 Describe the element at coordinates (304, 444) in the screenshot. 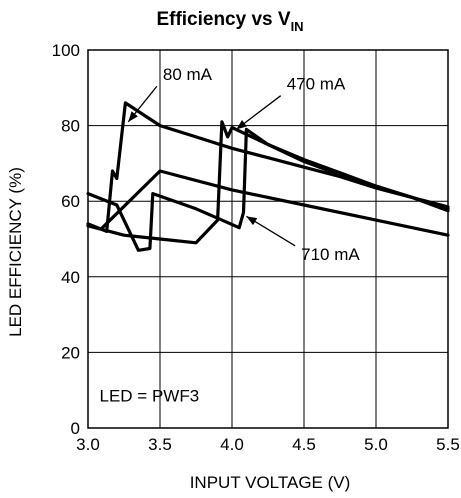

I see `x-tick-label: 4.5` at that location.